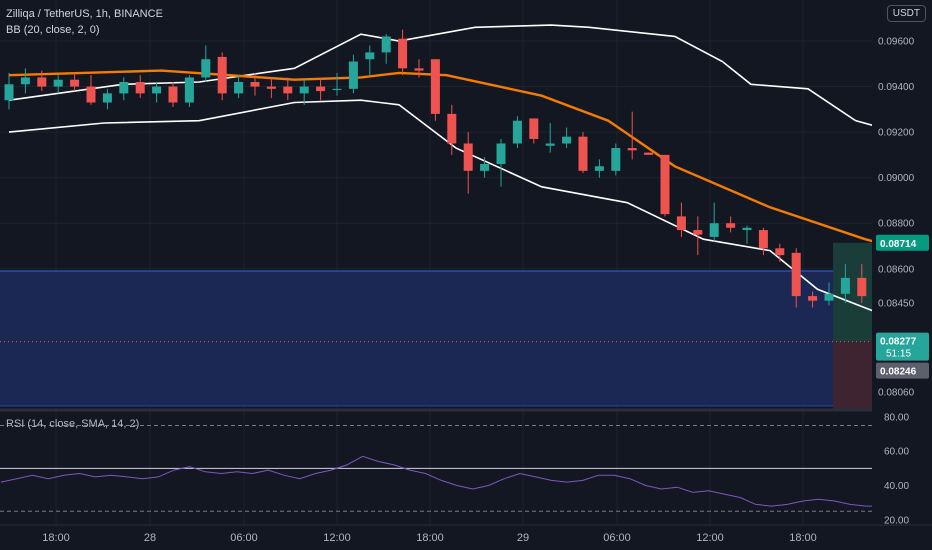 This screenshot has height=550, width=932. I want to click on rsi-legend: RSI (14, close, SMA, 14, 2), so click(73, 424).